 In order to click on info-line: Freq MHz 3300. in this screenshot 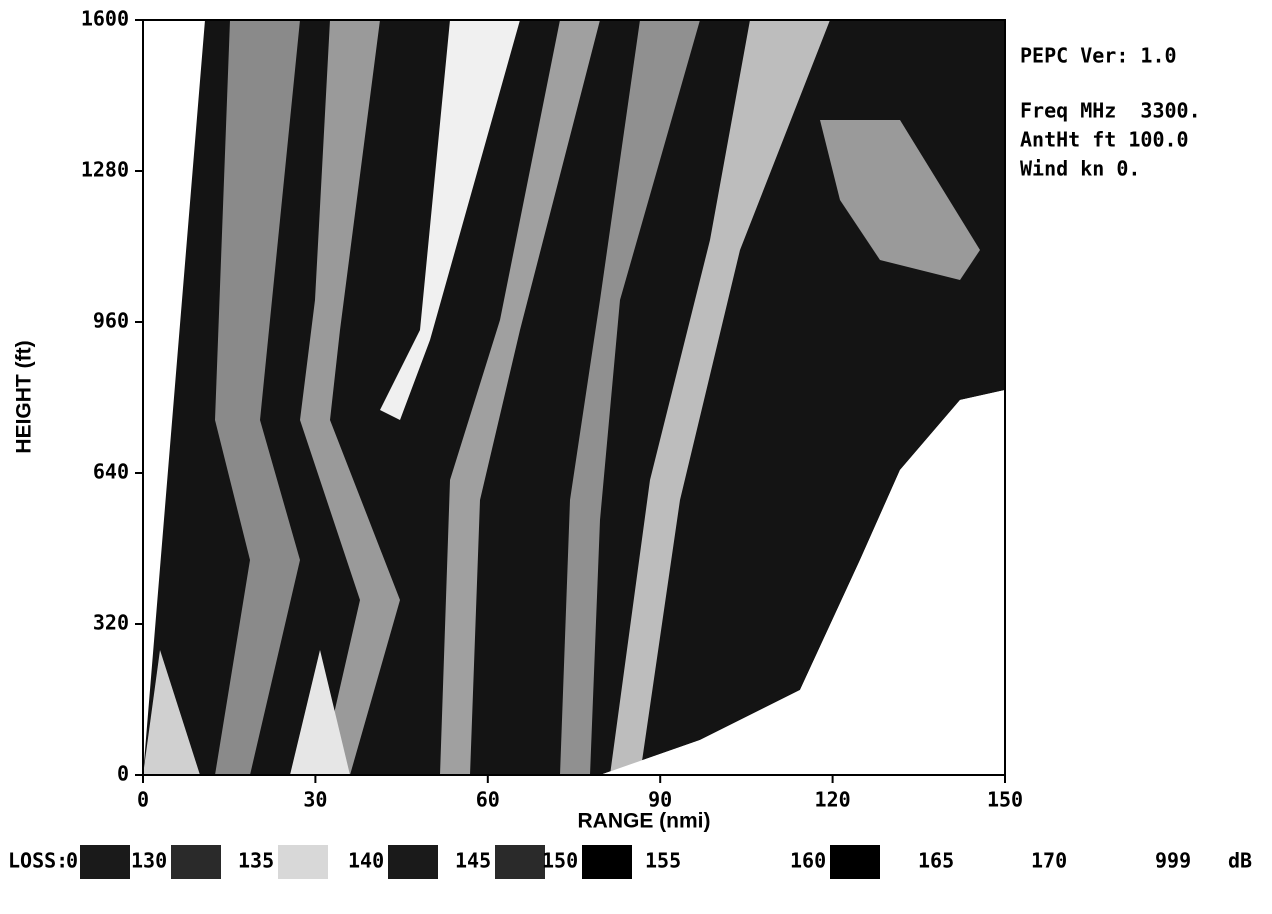, I will do `click(1110, 111)`.